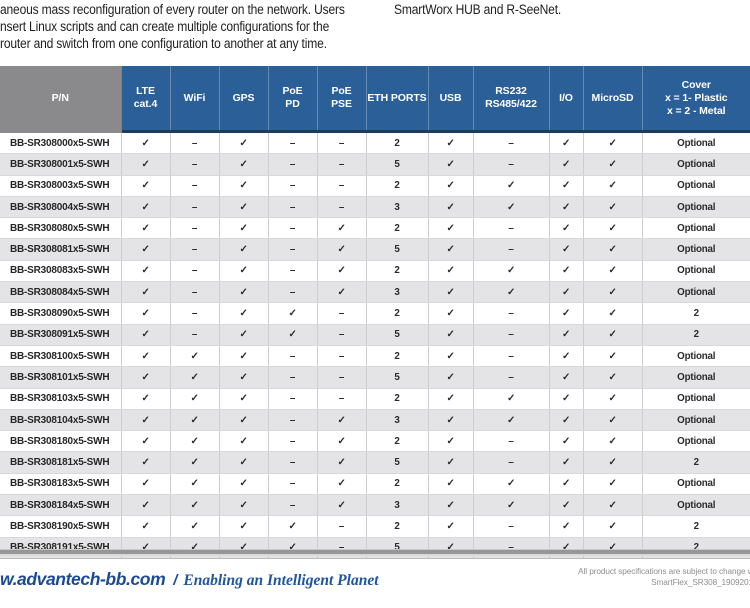 Image resolution: width=750 pixels, height=608 pixels. I want to click on table-row: BB-SR308100x5-SWH ✓ ✓ ✓ – –2 ✓ – ✓ ✓ Optional, so click(375, 356).